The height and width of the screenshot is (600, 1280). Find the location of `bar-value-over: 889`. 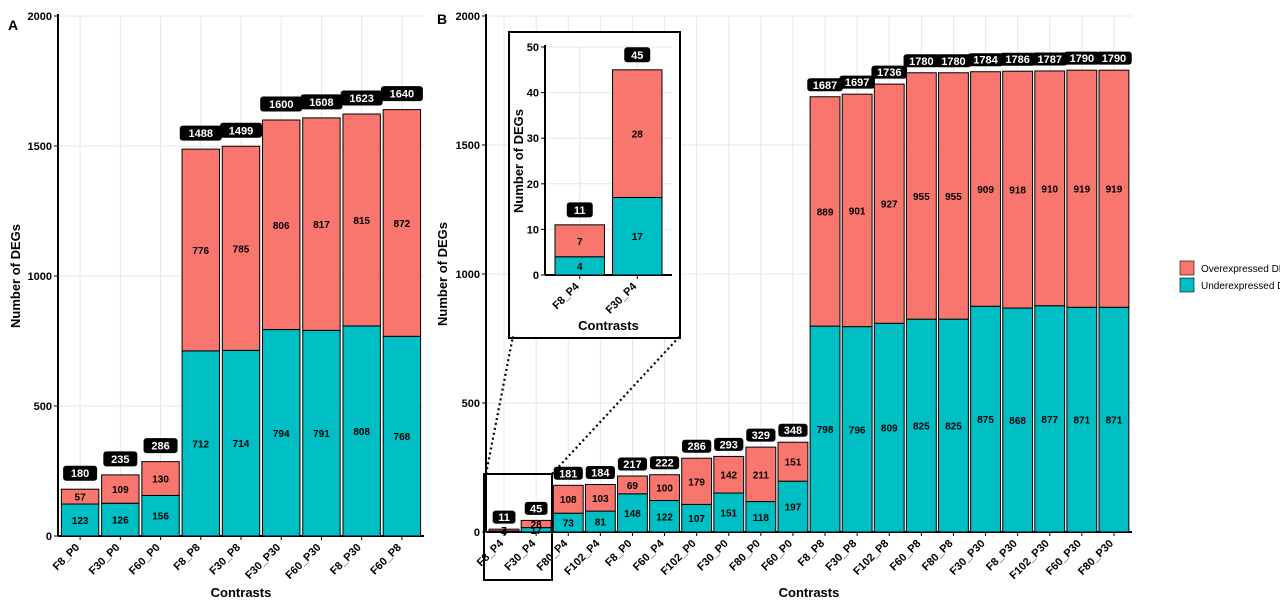

bar-value-over: 889 is located at coordinates (825, 212).